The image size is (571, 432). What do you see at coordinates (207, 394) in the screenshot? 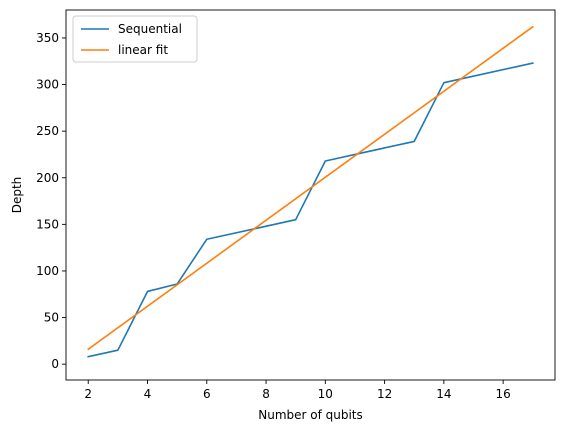
I see `x-tick-label: 6` at bounding box center [207, 394].